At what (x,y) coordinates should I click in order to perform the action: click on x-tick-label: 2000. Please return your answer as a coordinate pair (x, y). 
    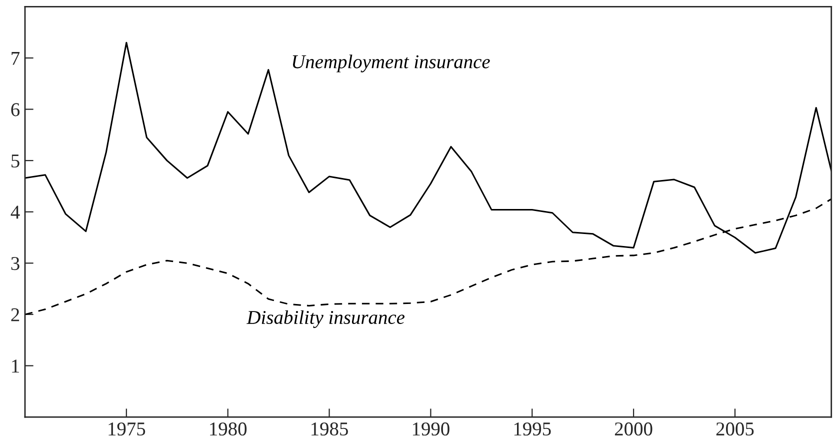
    Looking at the image, I should click on (633, 429).